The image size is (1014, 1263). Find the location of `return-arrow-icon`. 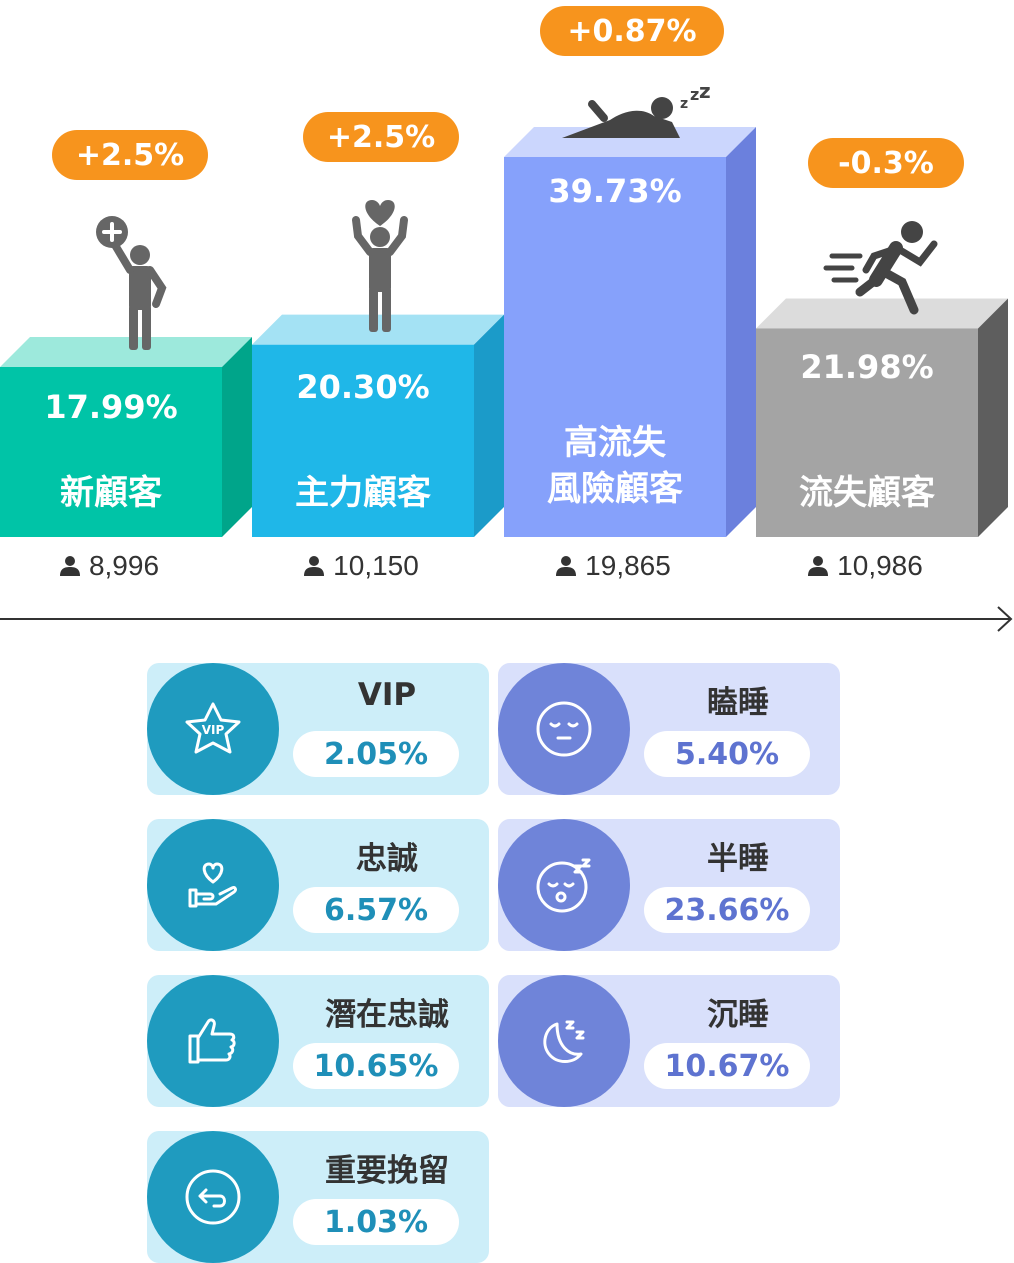

return-arrow-icon is located at coordinates (213, 1197).